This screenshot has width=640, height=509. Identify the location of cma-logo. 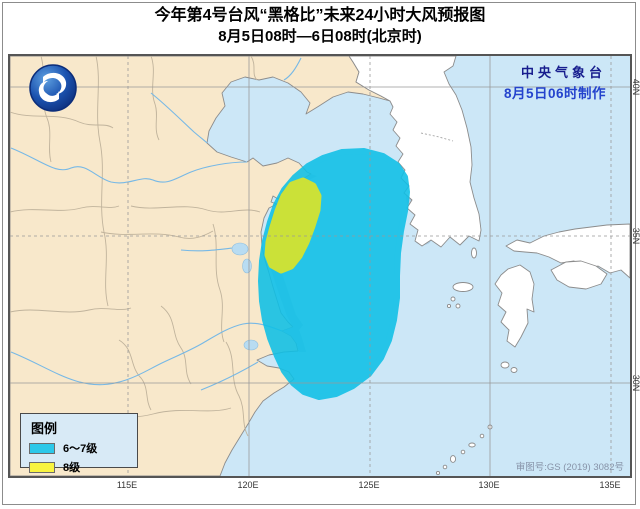
(53, 88).